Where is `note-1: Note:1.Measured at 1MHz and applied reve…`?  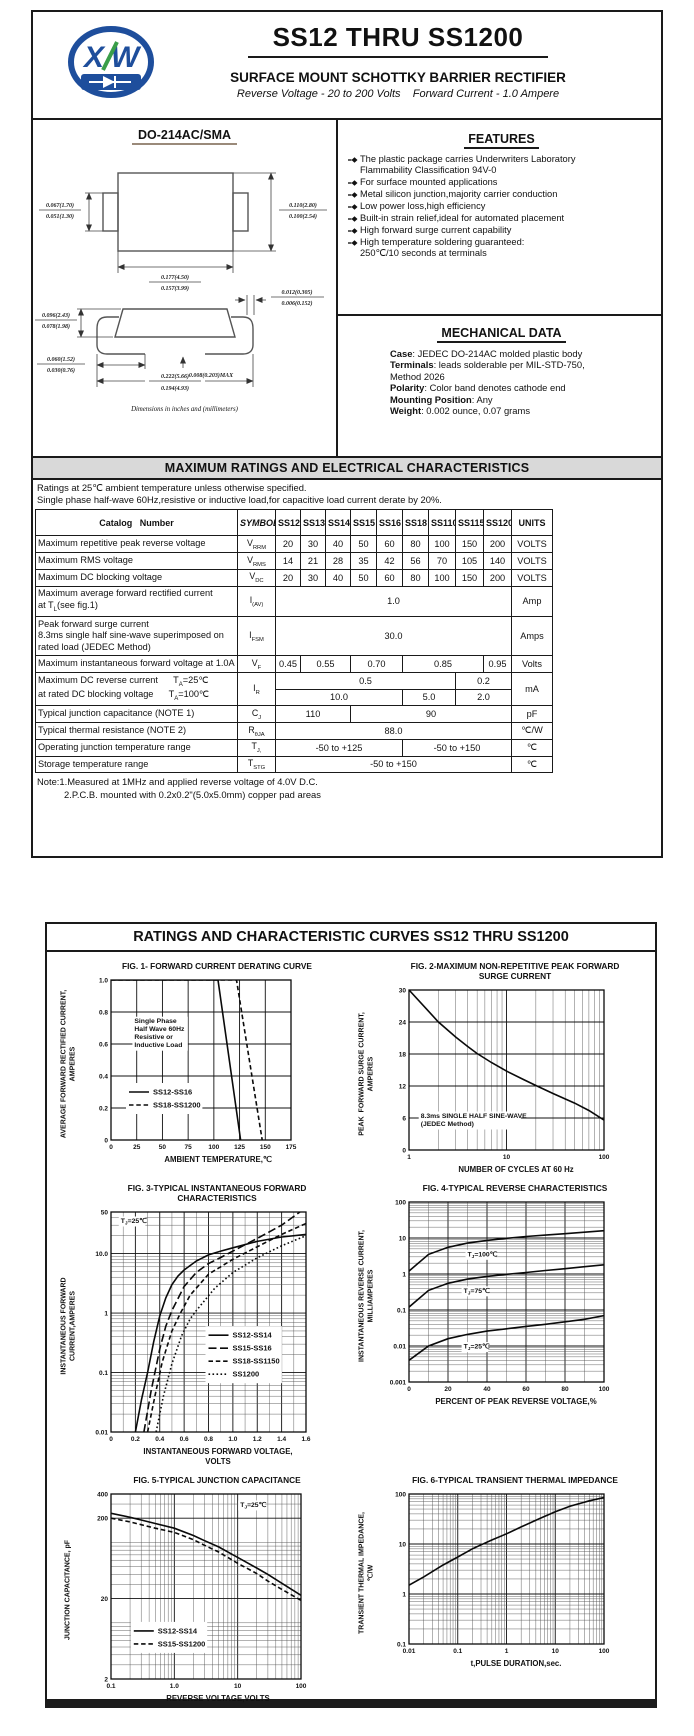
note-1: Note:1.Measured at 1MHz and applied reve… is located at coordinates (177, 782).